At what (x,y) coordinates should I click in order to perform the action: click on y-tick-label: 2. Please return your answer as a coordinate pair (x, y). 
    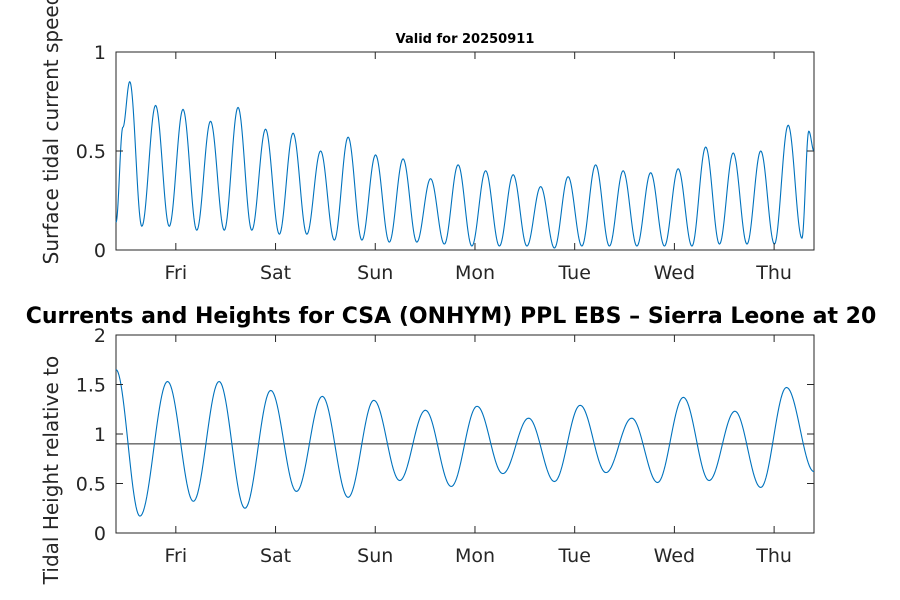
    Looking at the image, I should click on (100, 336).